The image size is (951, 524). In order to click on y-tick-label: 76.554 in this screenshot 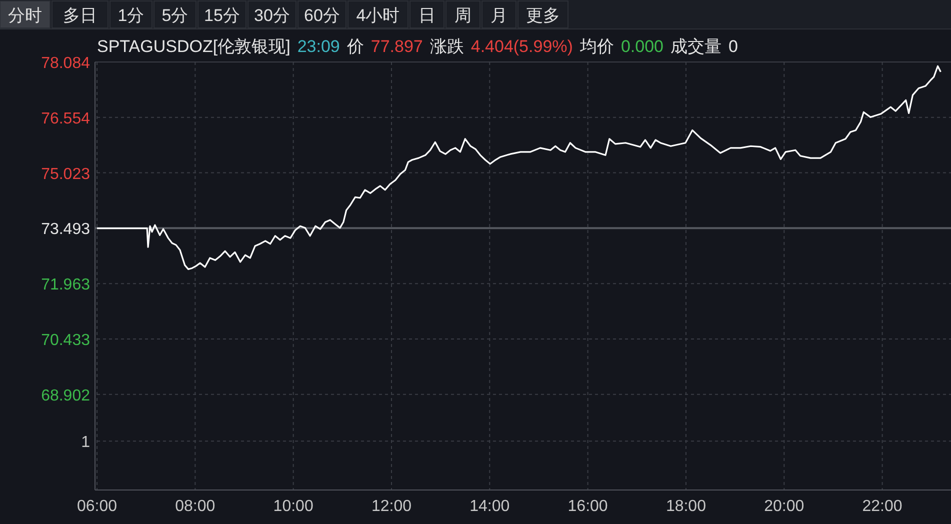, I will do `click(65, 119)`.